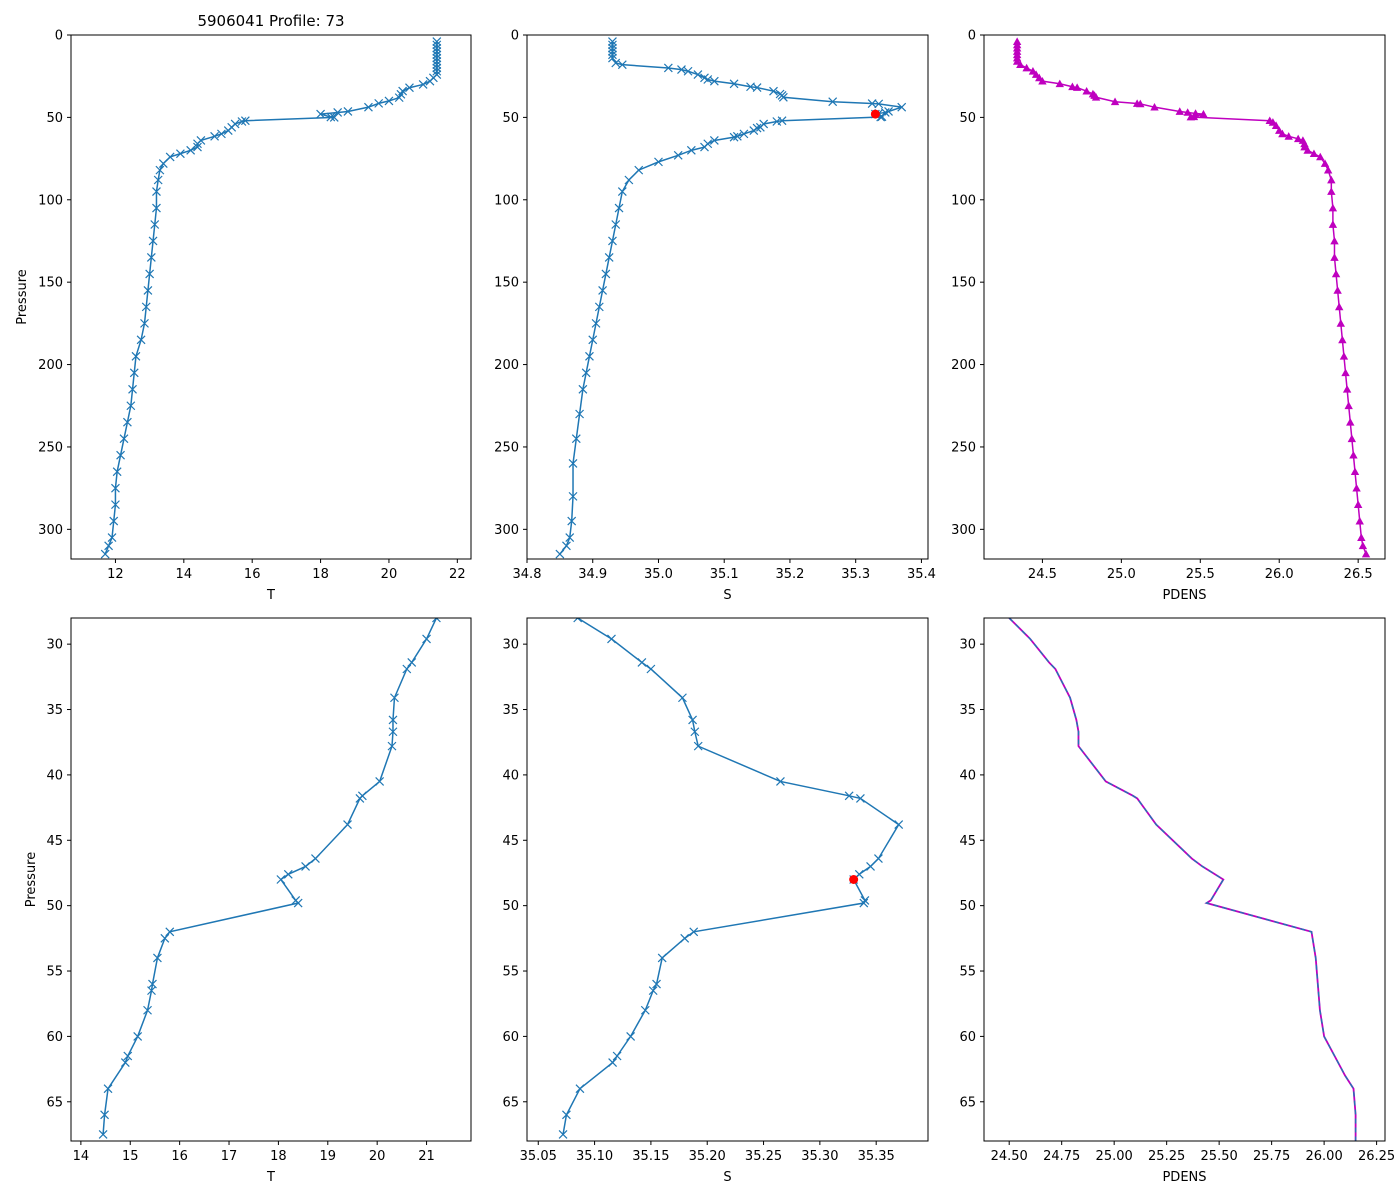 The image size is (1400, 1200). Describe the element at coordinates (320, 574) in the screenshot. I see `x-tick-label: 18` at that location.